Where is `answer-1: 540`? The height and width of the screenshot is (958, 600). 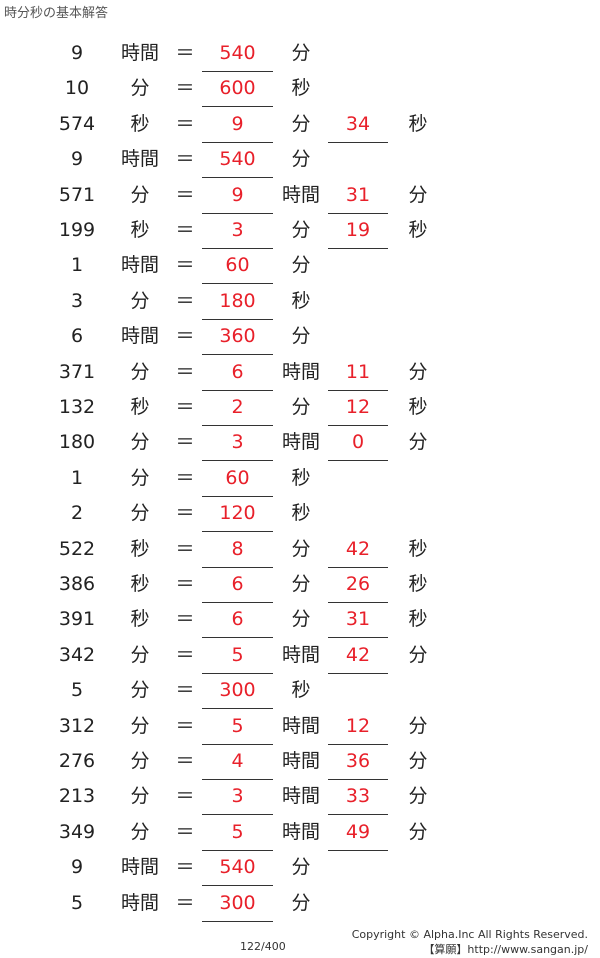 answer-1: 540 is located at coordinates (237, 868).